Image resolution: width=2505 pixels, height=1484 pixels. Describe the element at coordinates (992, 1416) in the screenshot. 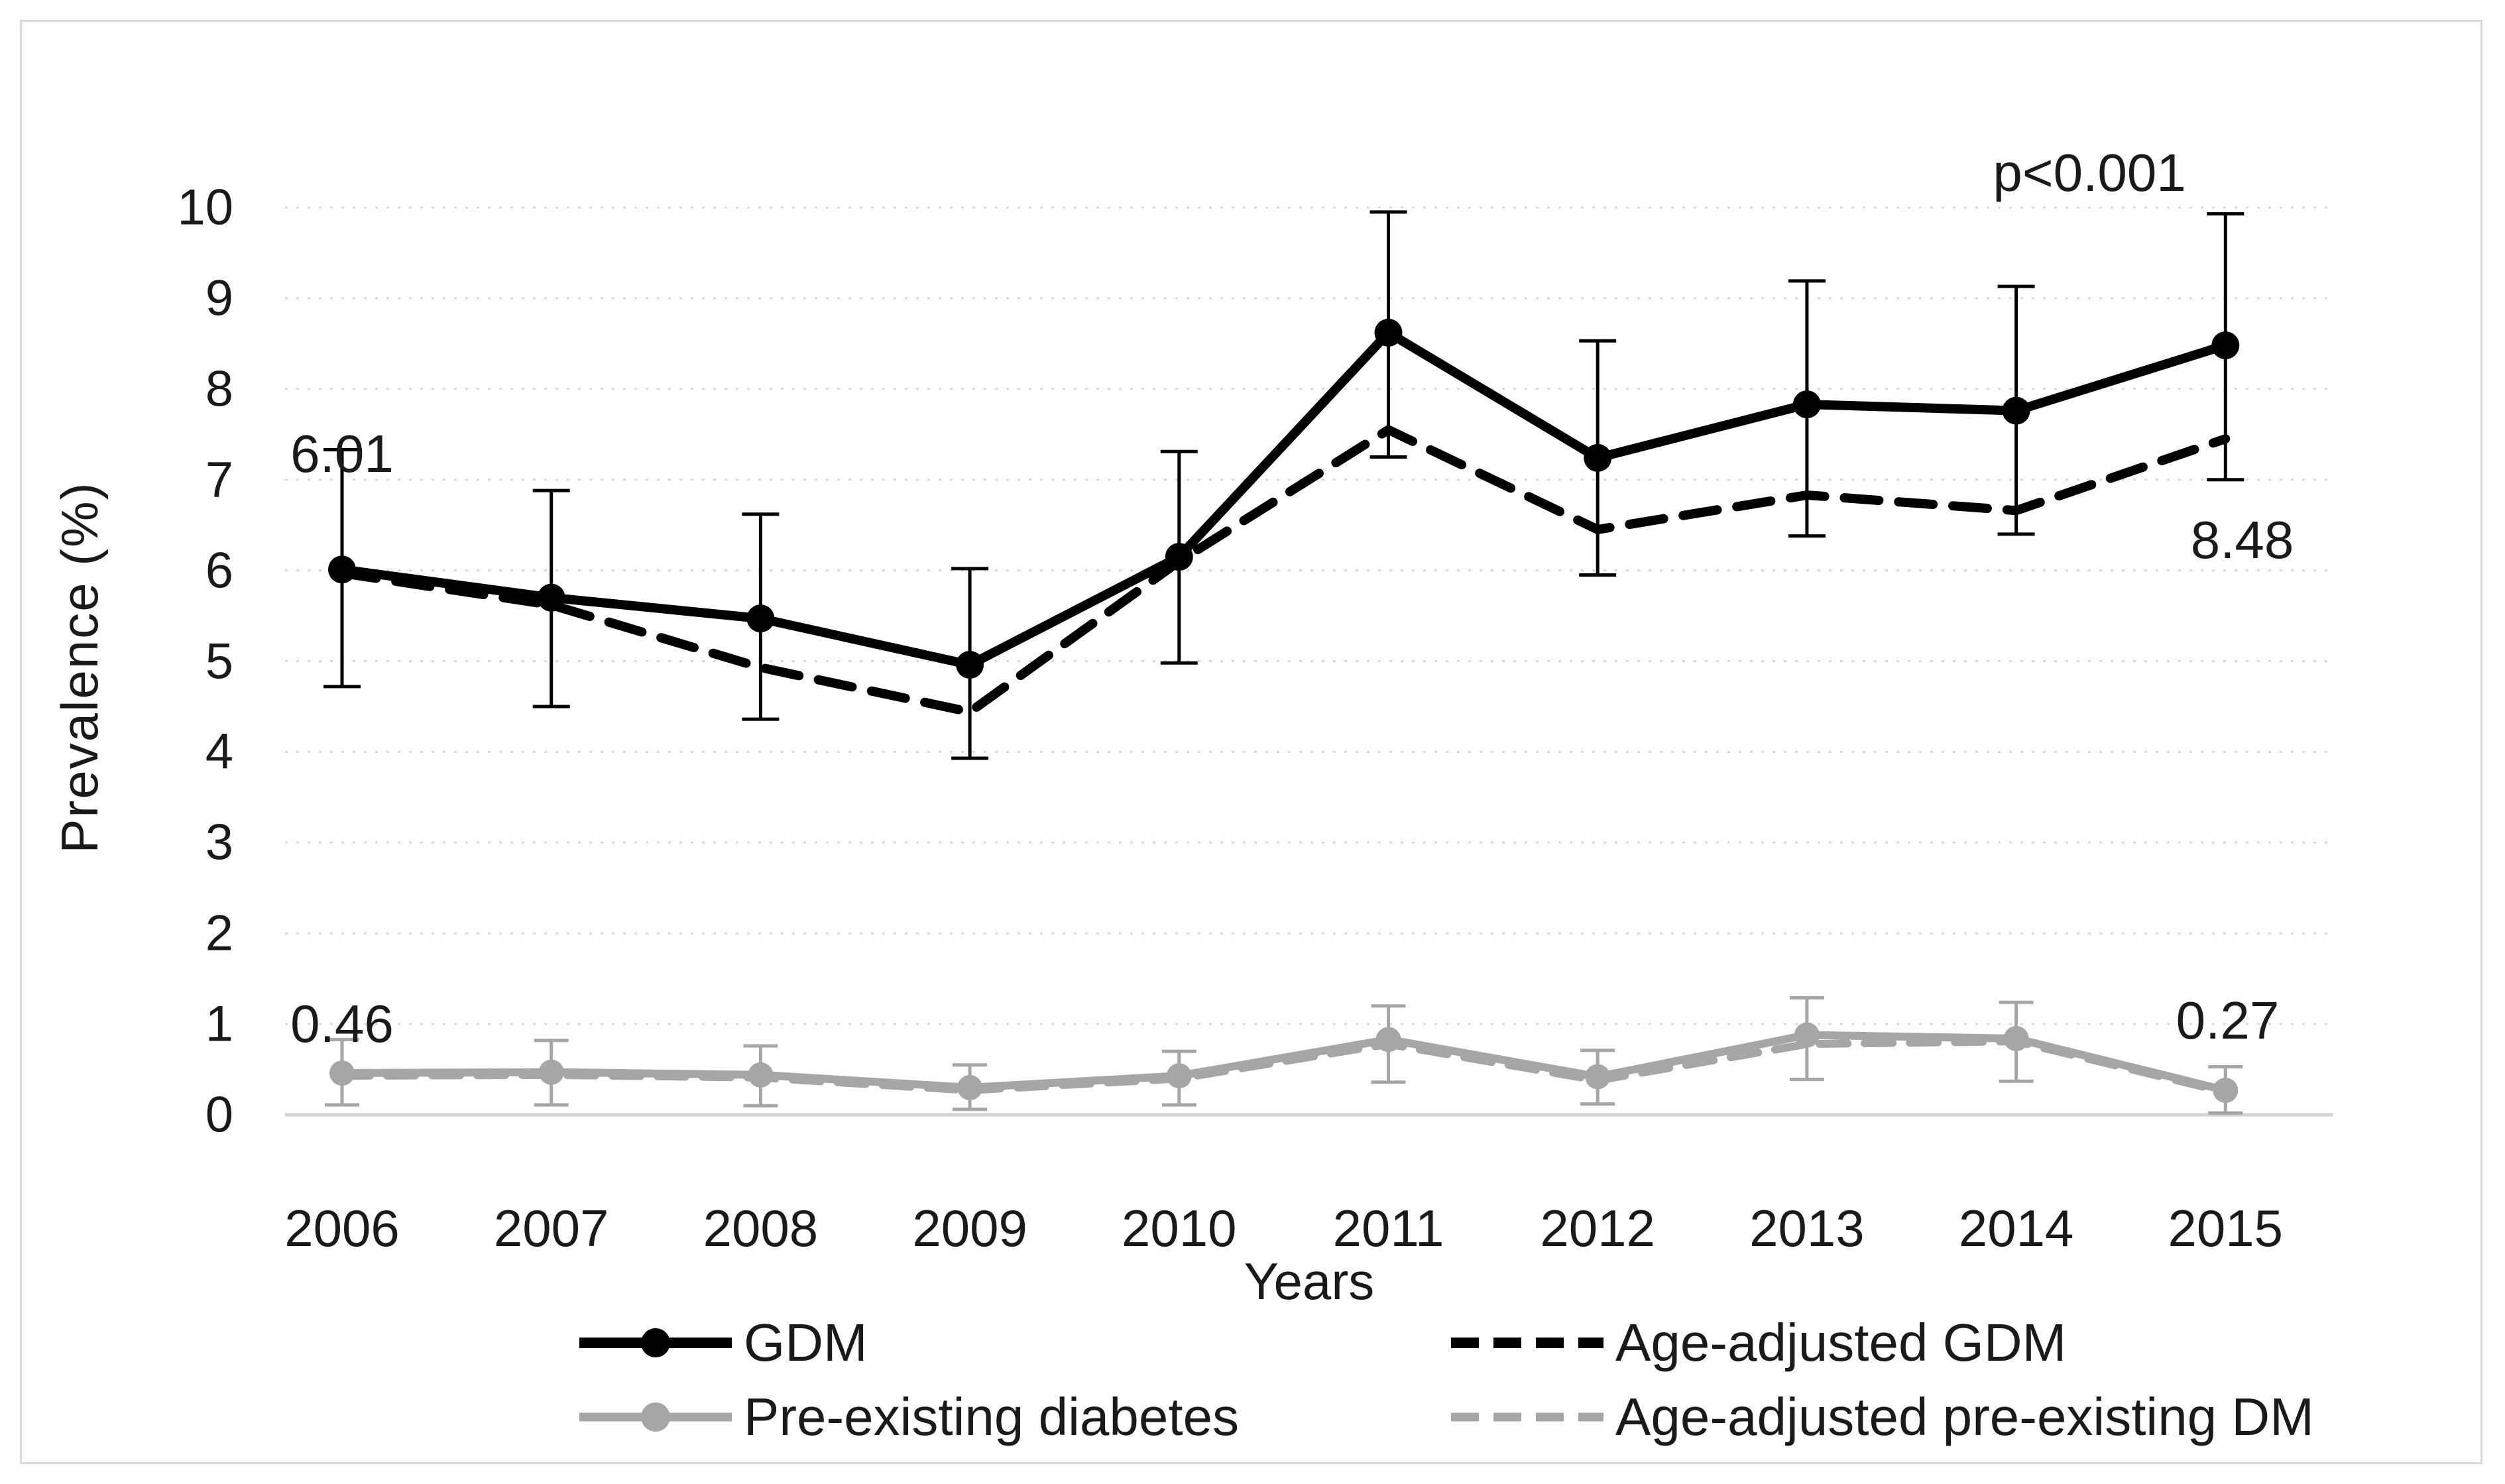

I see `legend-label: Pre-existing diabetes` at that location.